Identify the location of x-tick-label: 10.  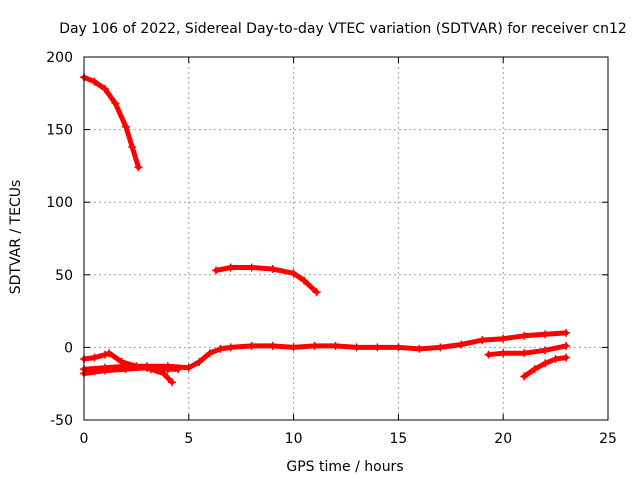
(294, 439).